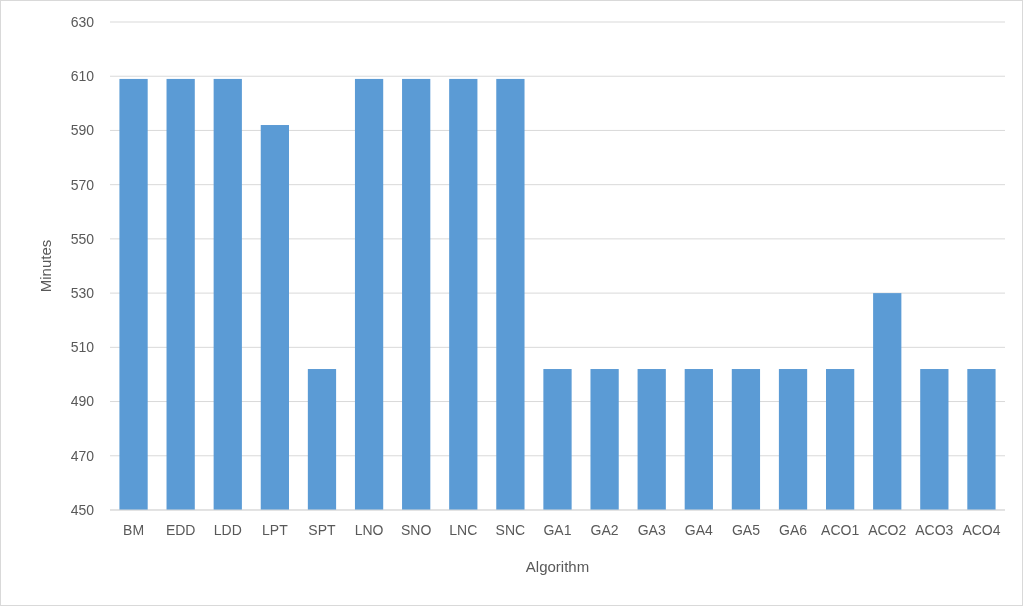 This screenshot has width=1024, height=607. Describe the element at coordinates (82, 293) in the screenshot. I see `y-tick-label: 530` at that location.